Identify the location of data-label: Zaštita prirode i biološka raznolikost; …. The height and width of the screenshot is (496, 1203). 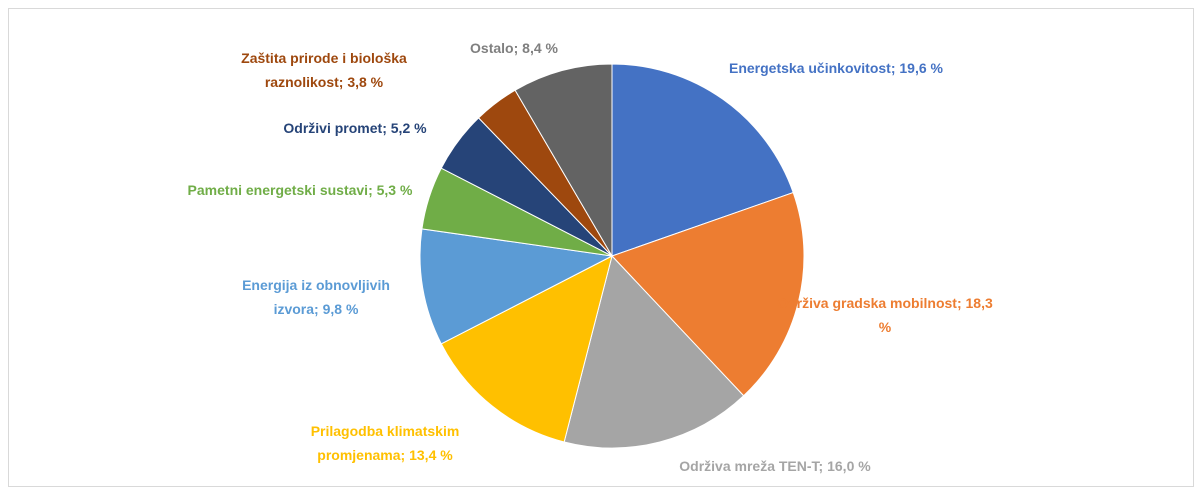
(324, 70).